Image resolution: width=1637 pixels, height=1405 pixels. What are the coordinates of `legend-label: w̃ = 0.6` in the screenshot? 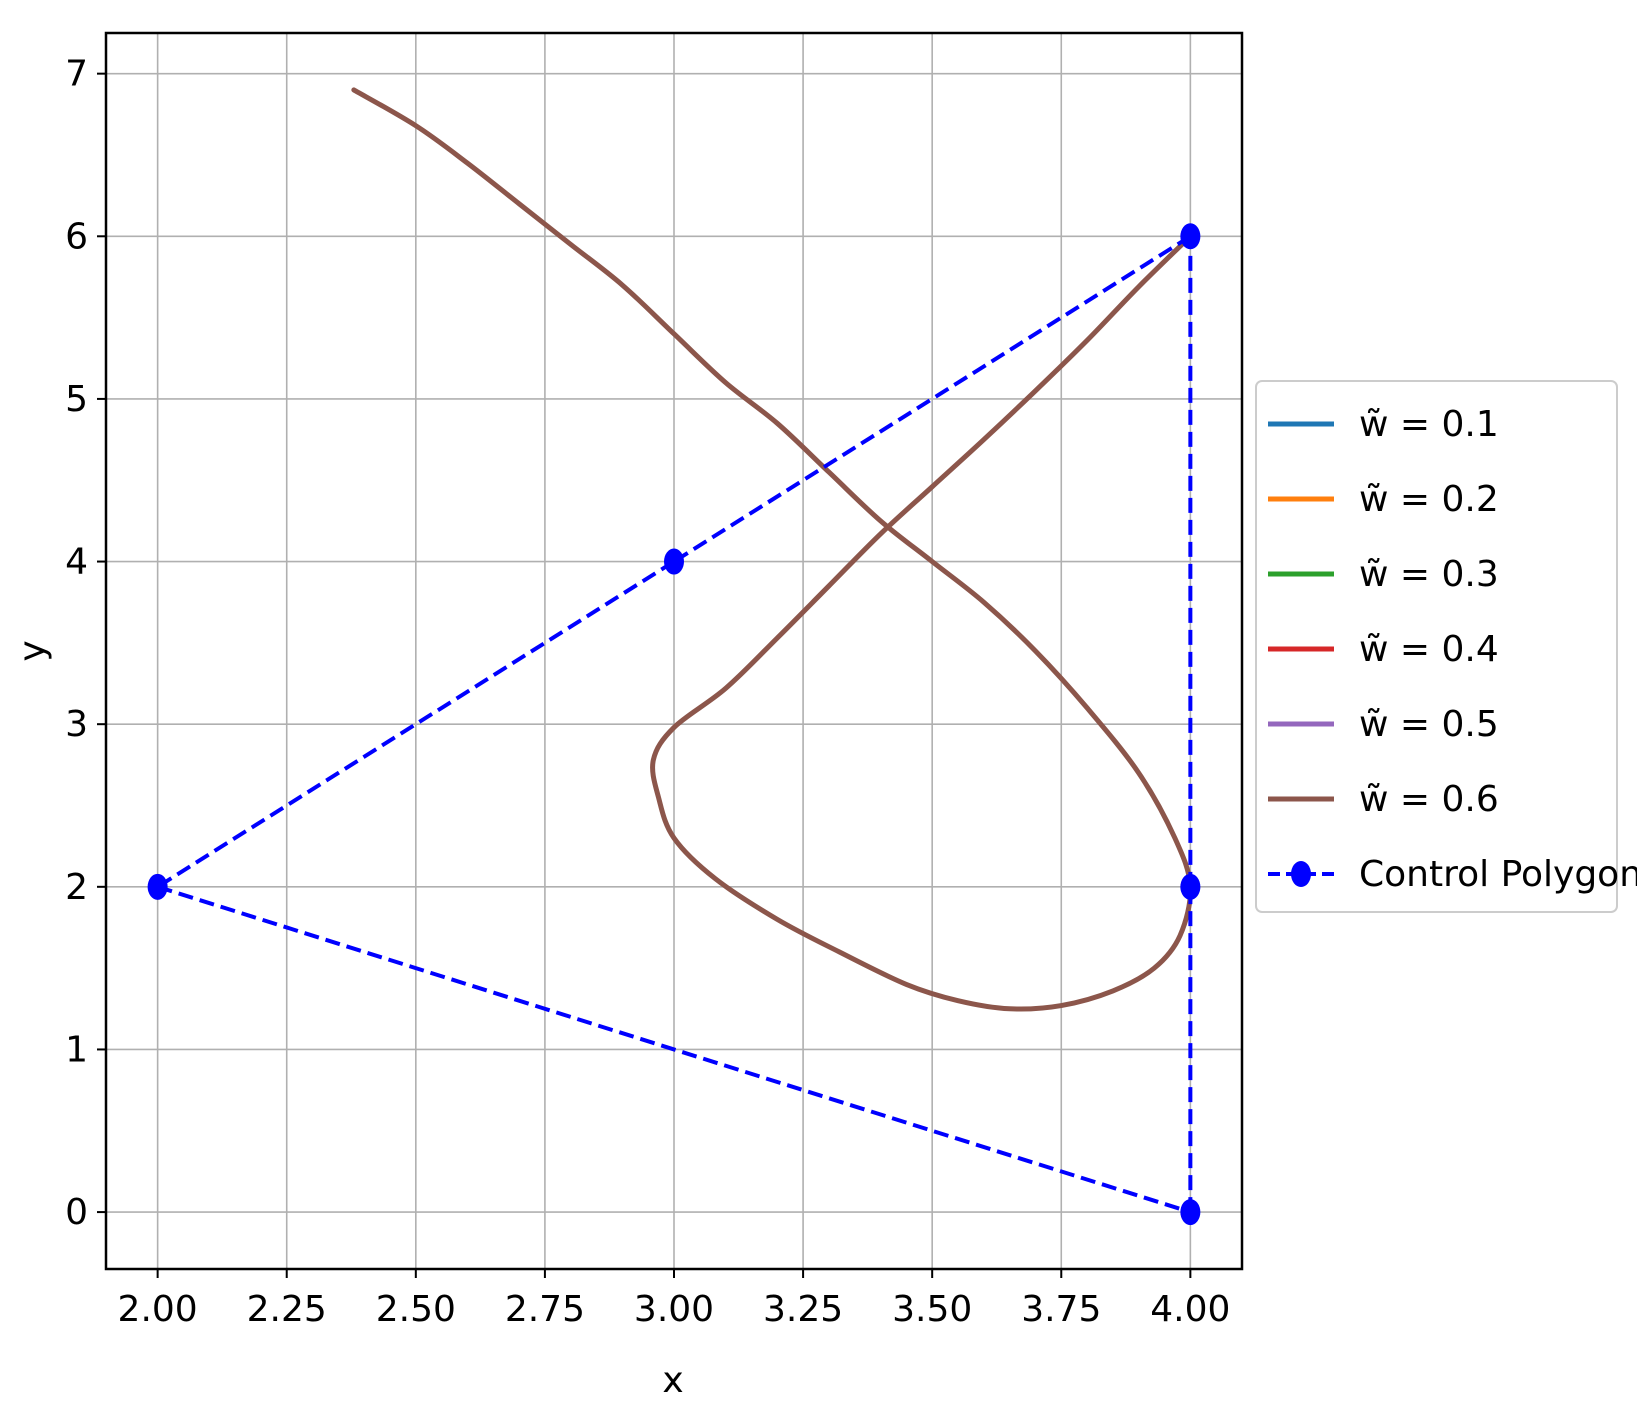 It's located at (1429, 799).